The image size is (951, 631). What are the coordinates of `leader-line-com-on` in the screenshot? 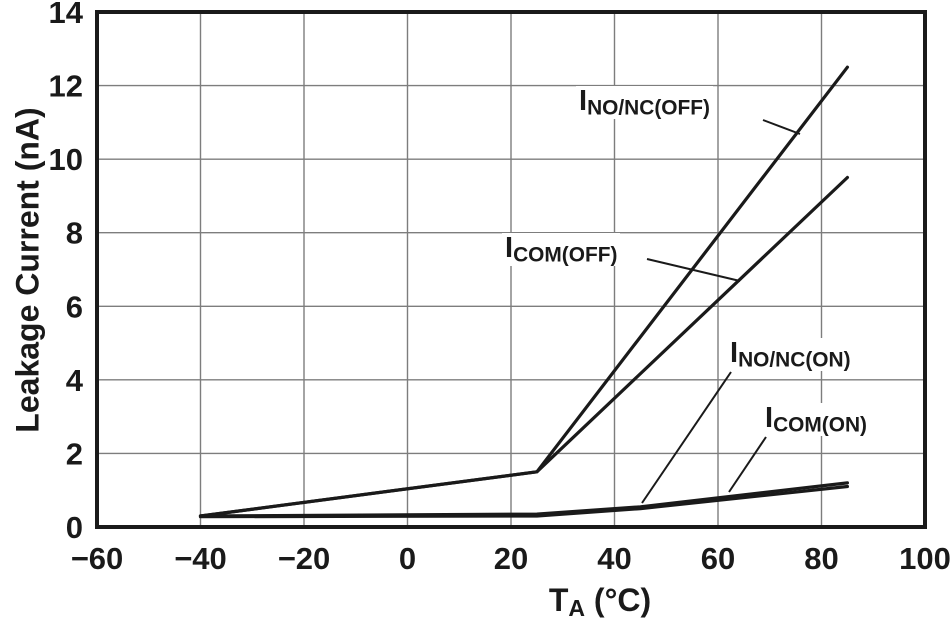 It's located at (747, 464).